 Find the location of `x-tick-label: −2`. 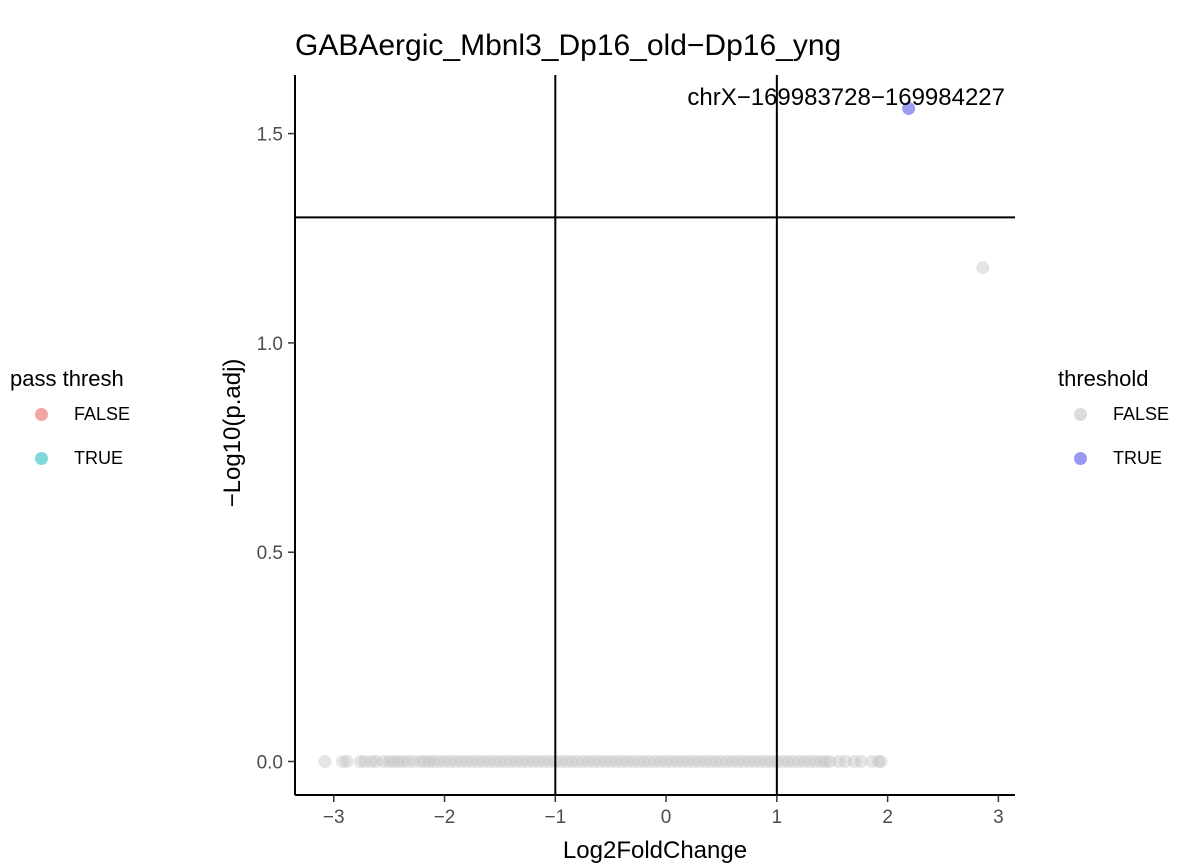

x-tick-label: −2 is located at coordinates (445, 817).